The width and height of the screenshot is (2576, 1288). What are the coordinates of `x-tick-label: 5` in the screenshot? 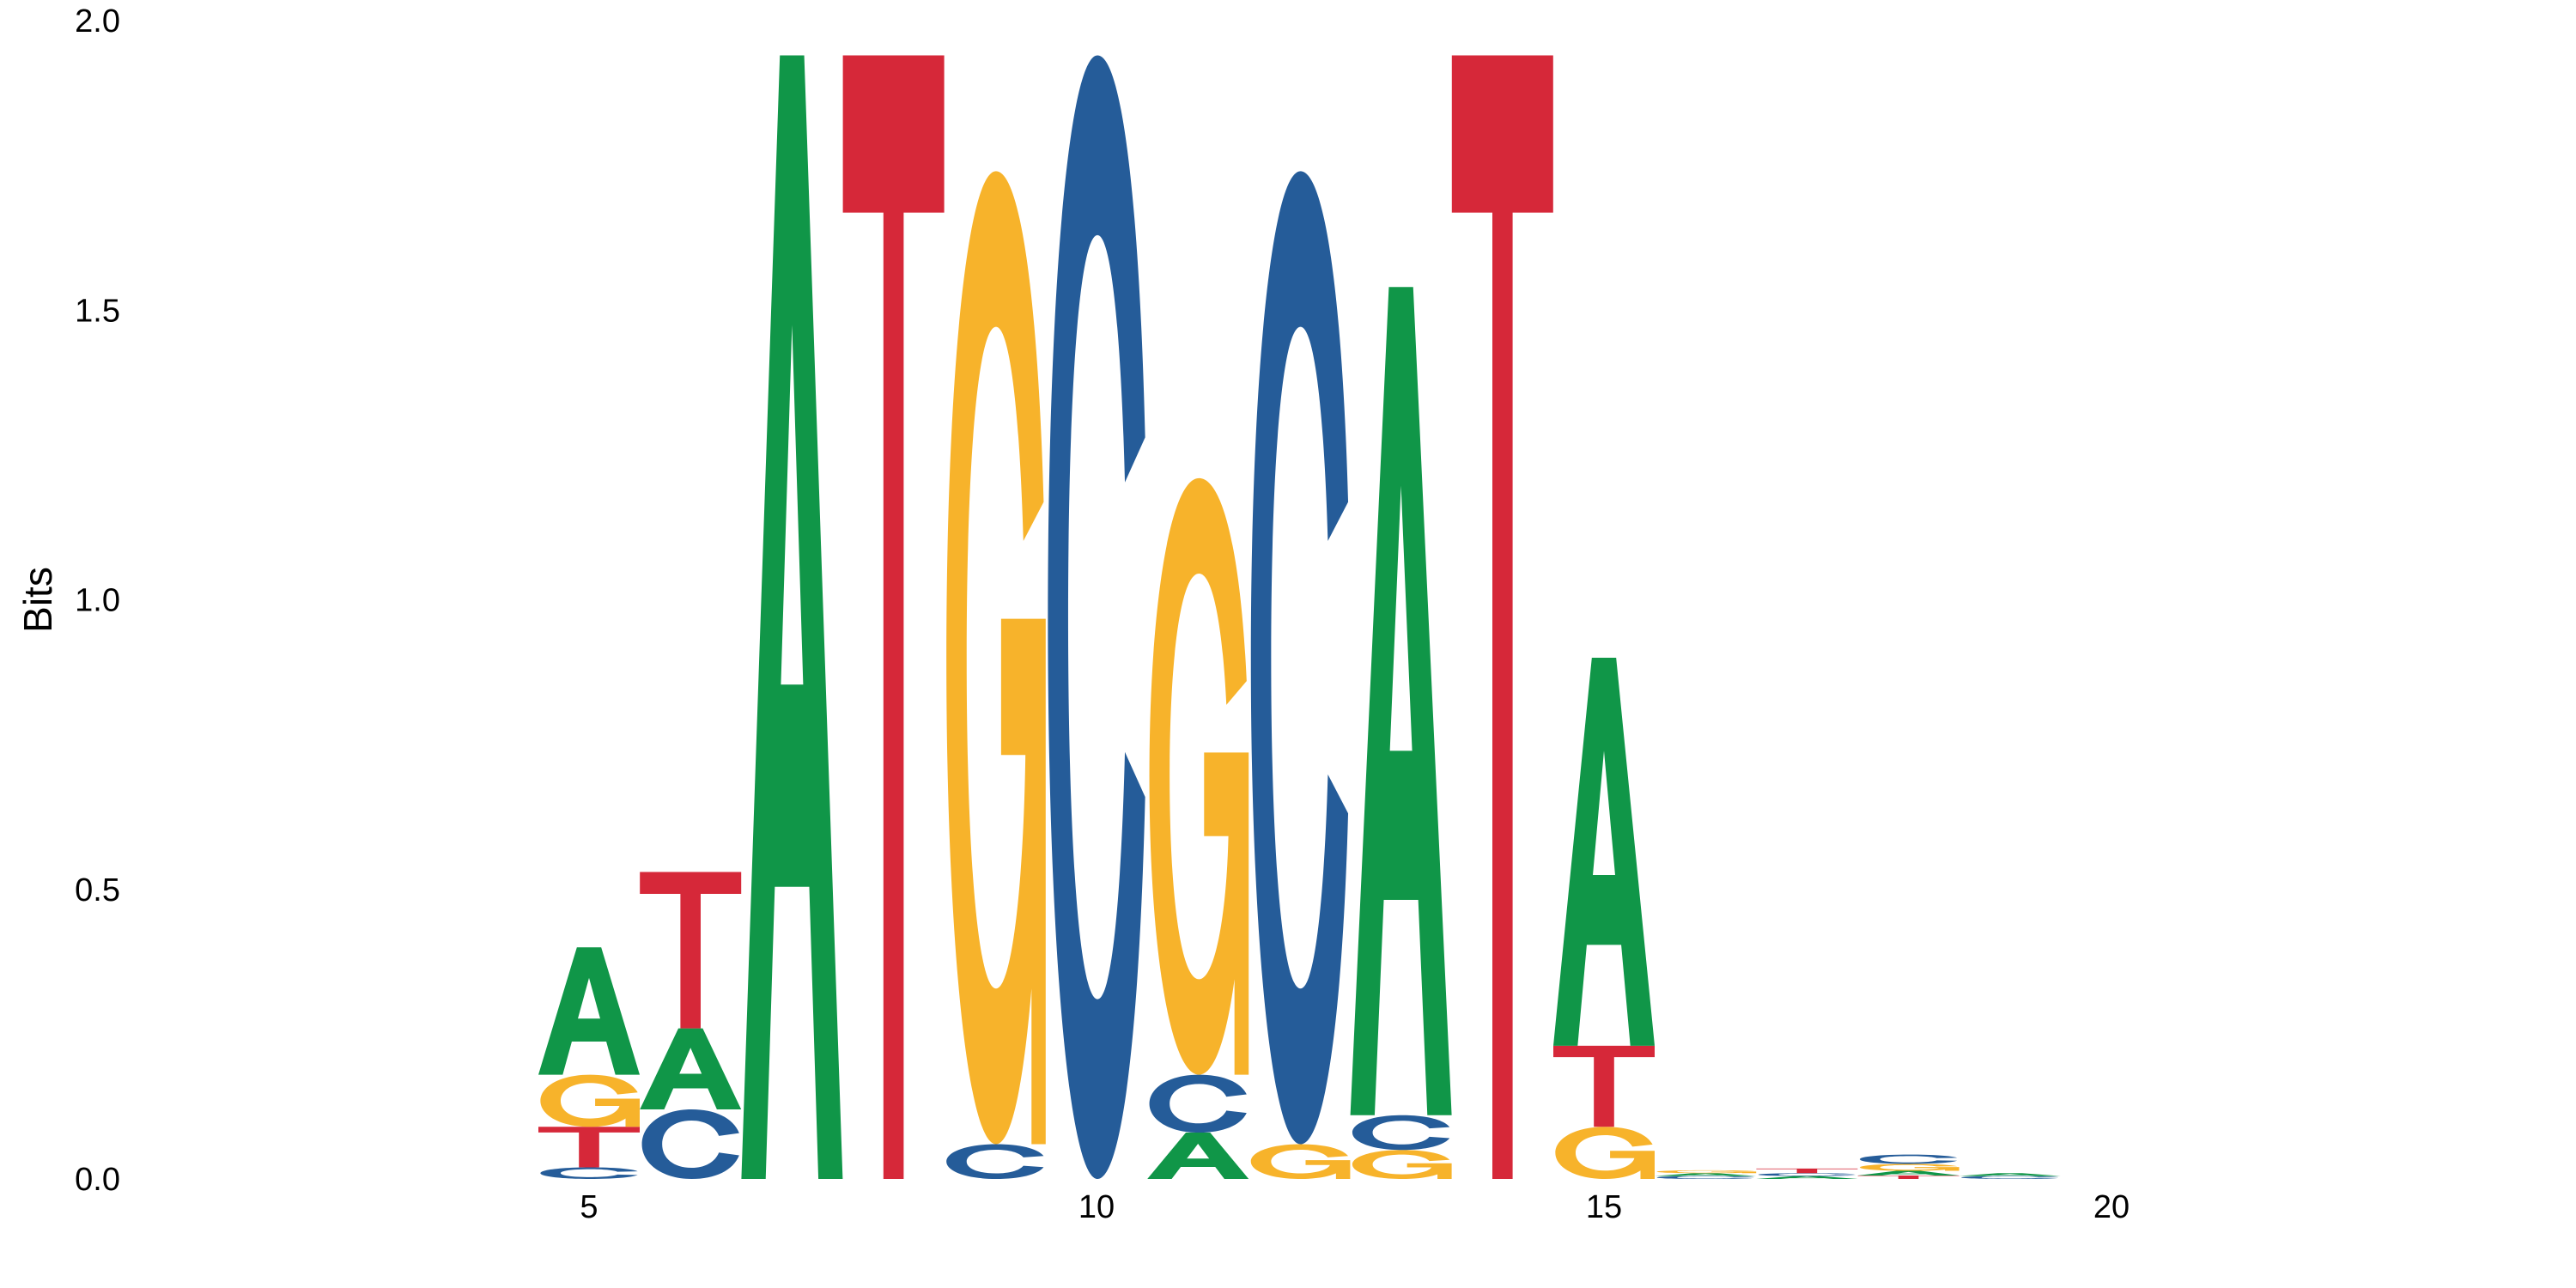 It's located at (589, 1207).